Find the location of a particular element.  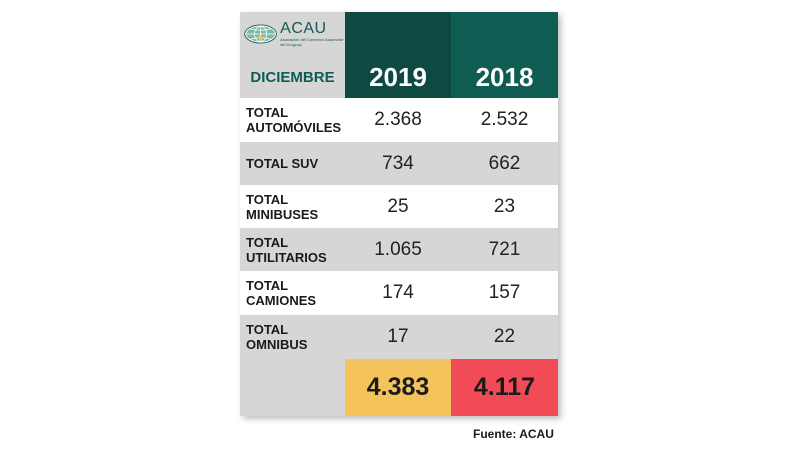

row-label-line2: UTILITARIOS is located at coordinates (286, 257).